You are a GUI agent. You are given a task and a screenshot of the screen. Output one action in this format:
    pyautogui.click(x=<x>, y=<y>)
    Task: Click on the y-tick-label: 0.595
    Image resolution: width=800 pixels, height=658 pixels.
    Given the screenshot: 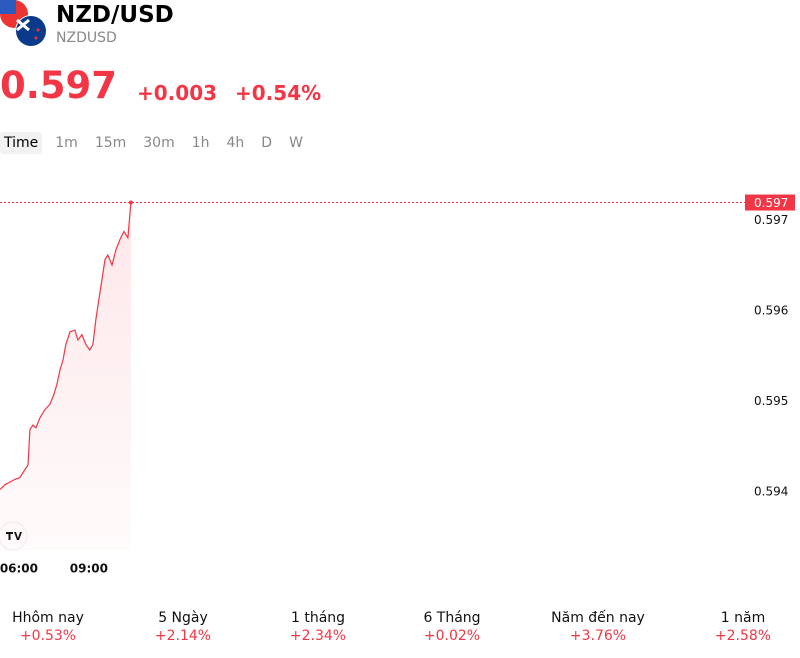 What is the action you would take?
    pyautogui.click(x=771, y=401)
    